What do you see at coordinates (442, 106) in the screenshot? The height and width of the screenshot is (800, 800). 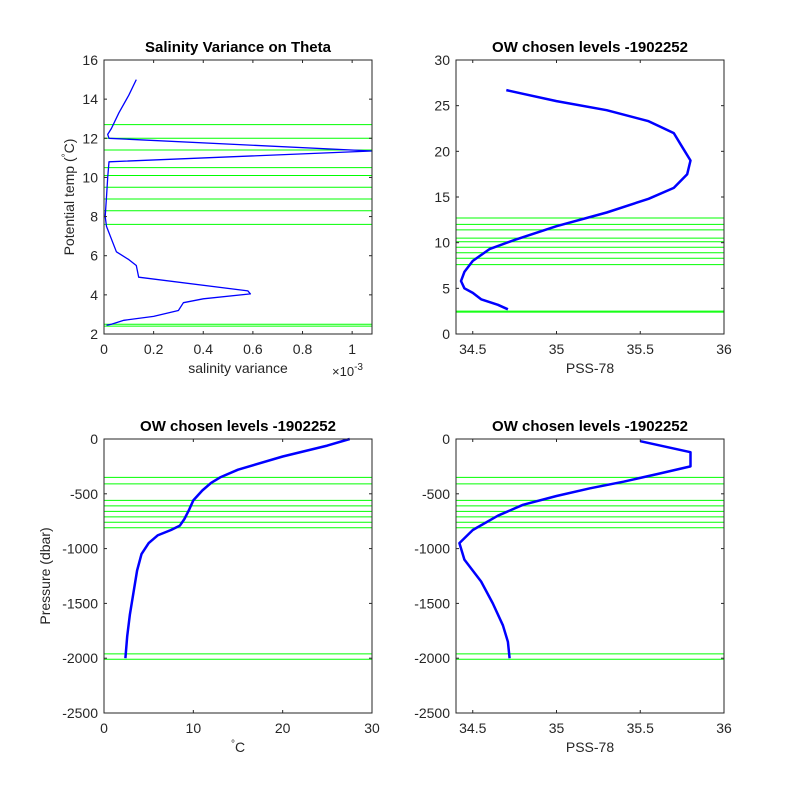 I see `y-tick-label: 25` at bounding box center [442, 106].